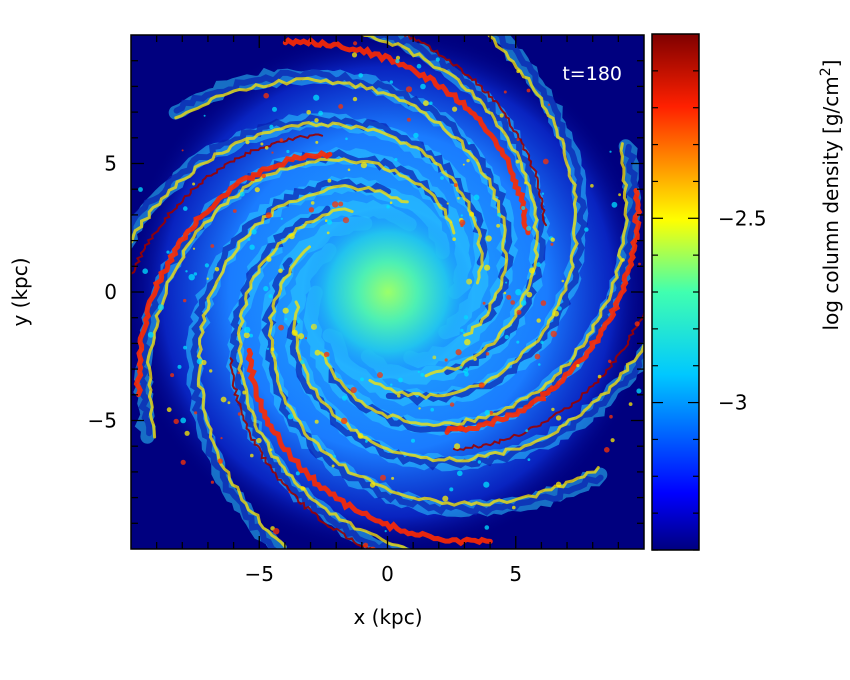  What do you see at coordinates (233, 273) in the screenshot?
I see `dense-arm` at bounding box center [233, 273].